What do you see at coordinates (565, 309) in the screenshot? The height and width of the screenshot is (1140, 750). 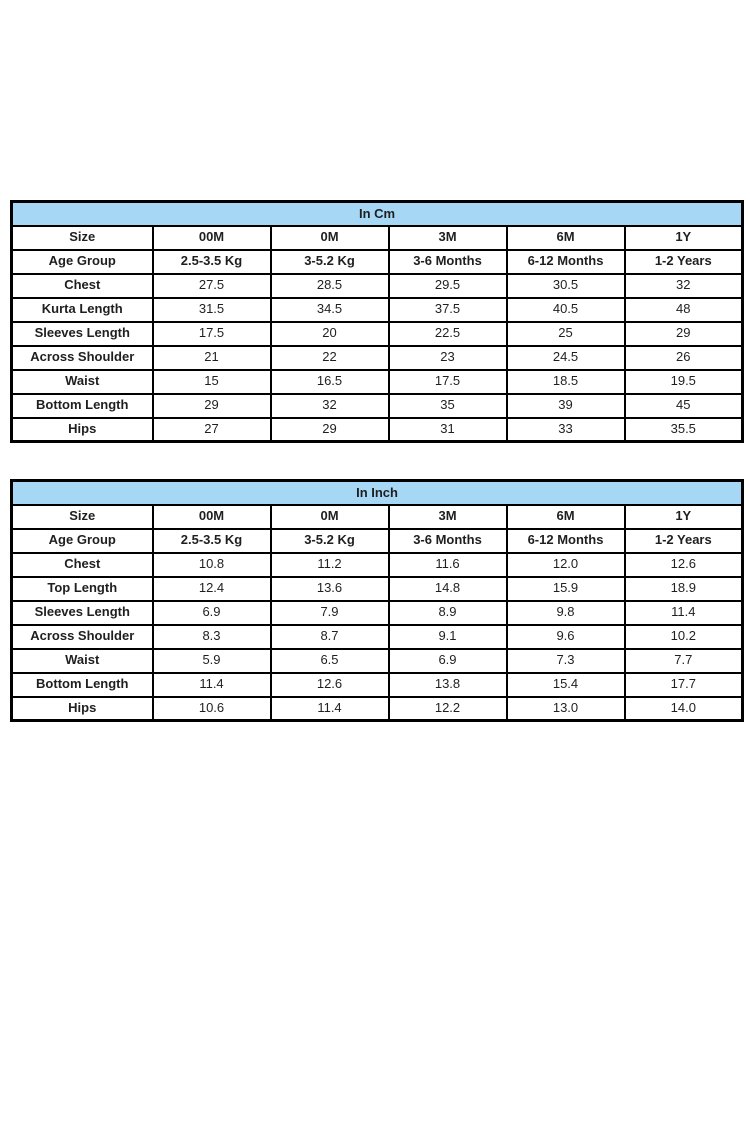 I see `value-cell: 40.5` at bounding box center [565, 309].